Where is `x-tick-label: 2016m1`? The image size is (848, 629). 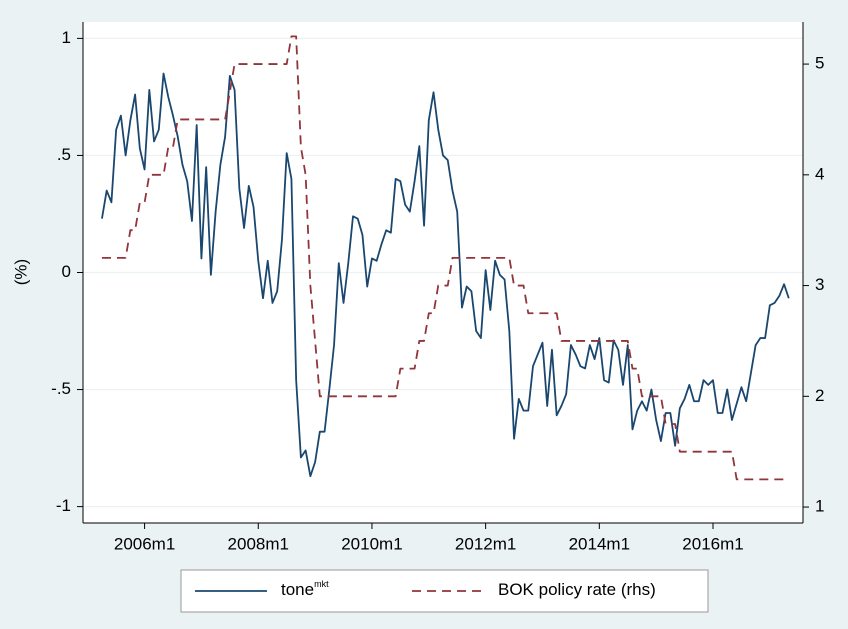 x-tick-label: 2016m1 is located at coordinates (712, 543).